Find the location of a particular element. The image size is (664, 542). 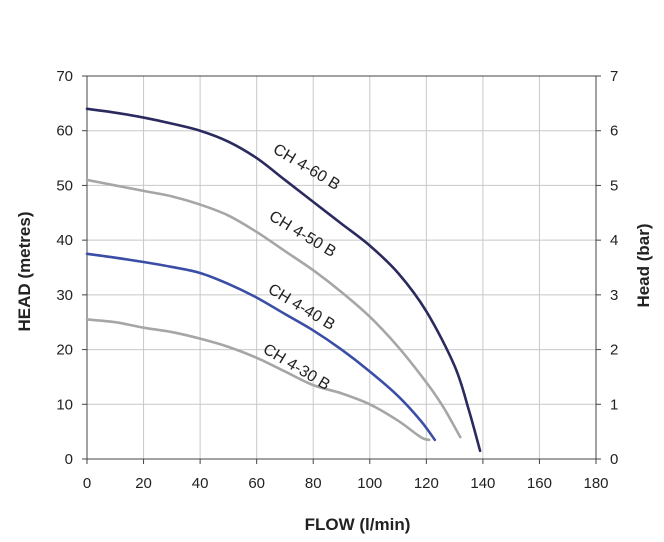

x-tick-label: 180 is located at coordinates (595, 483).